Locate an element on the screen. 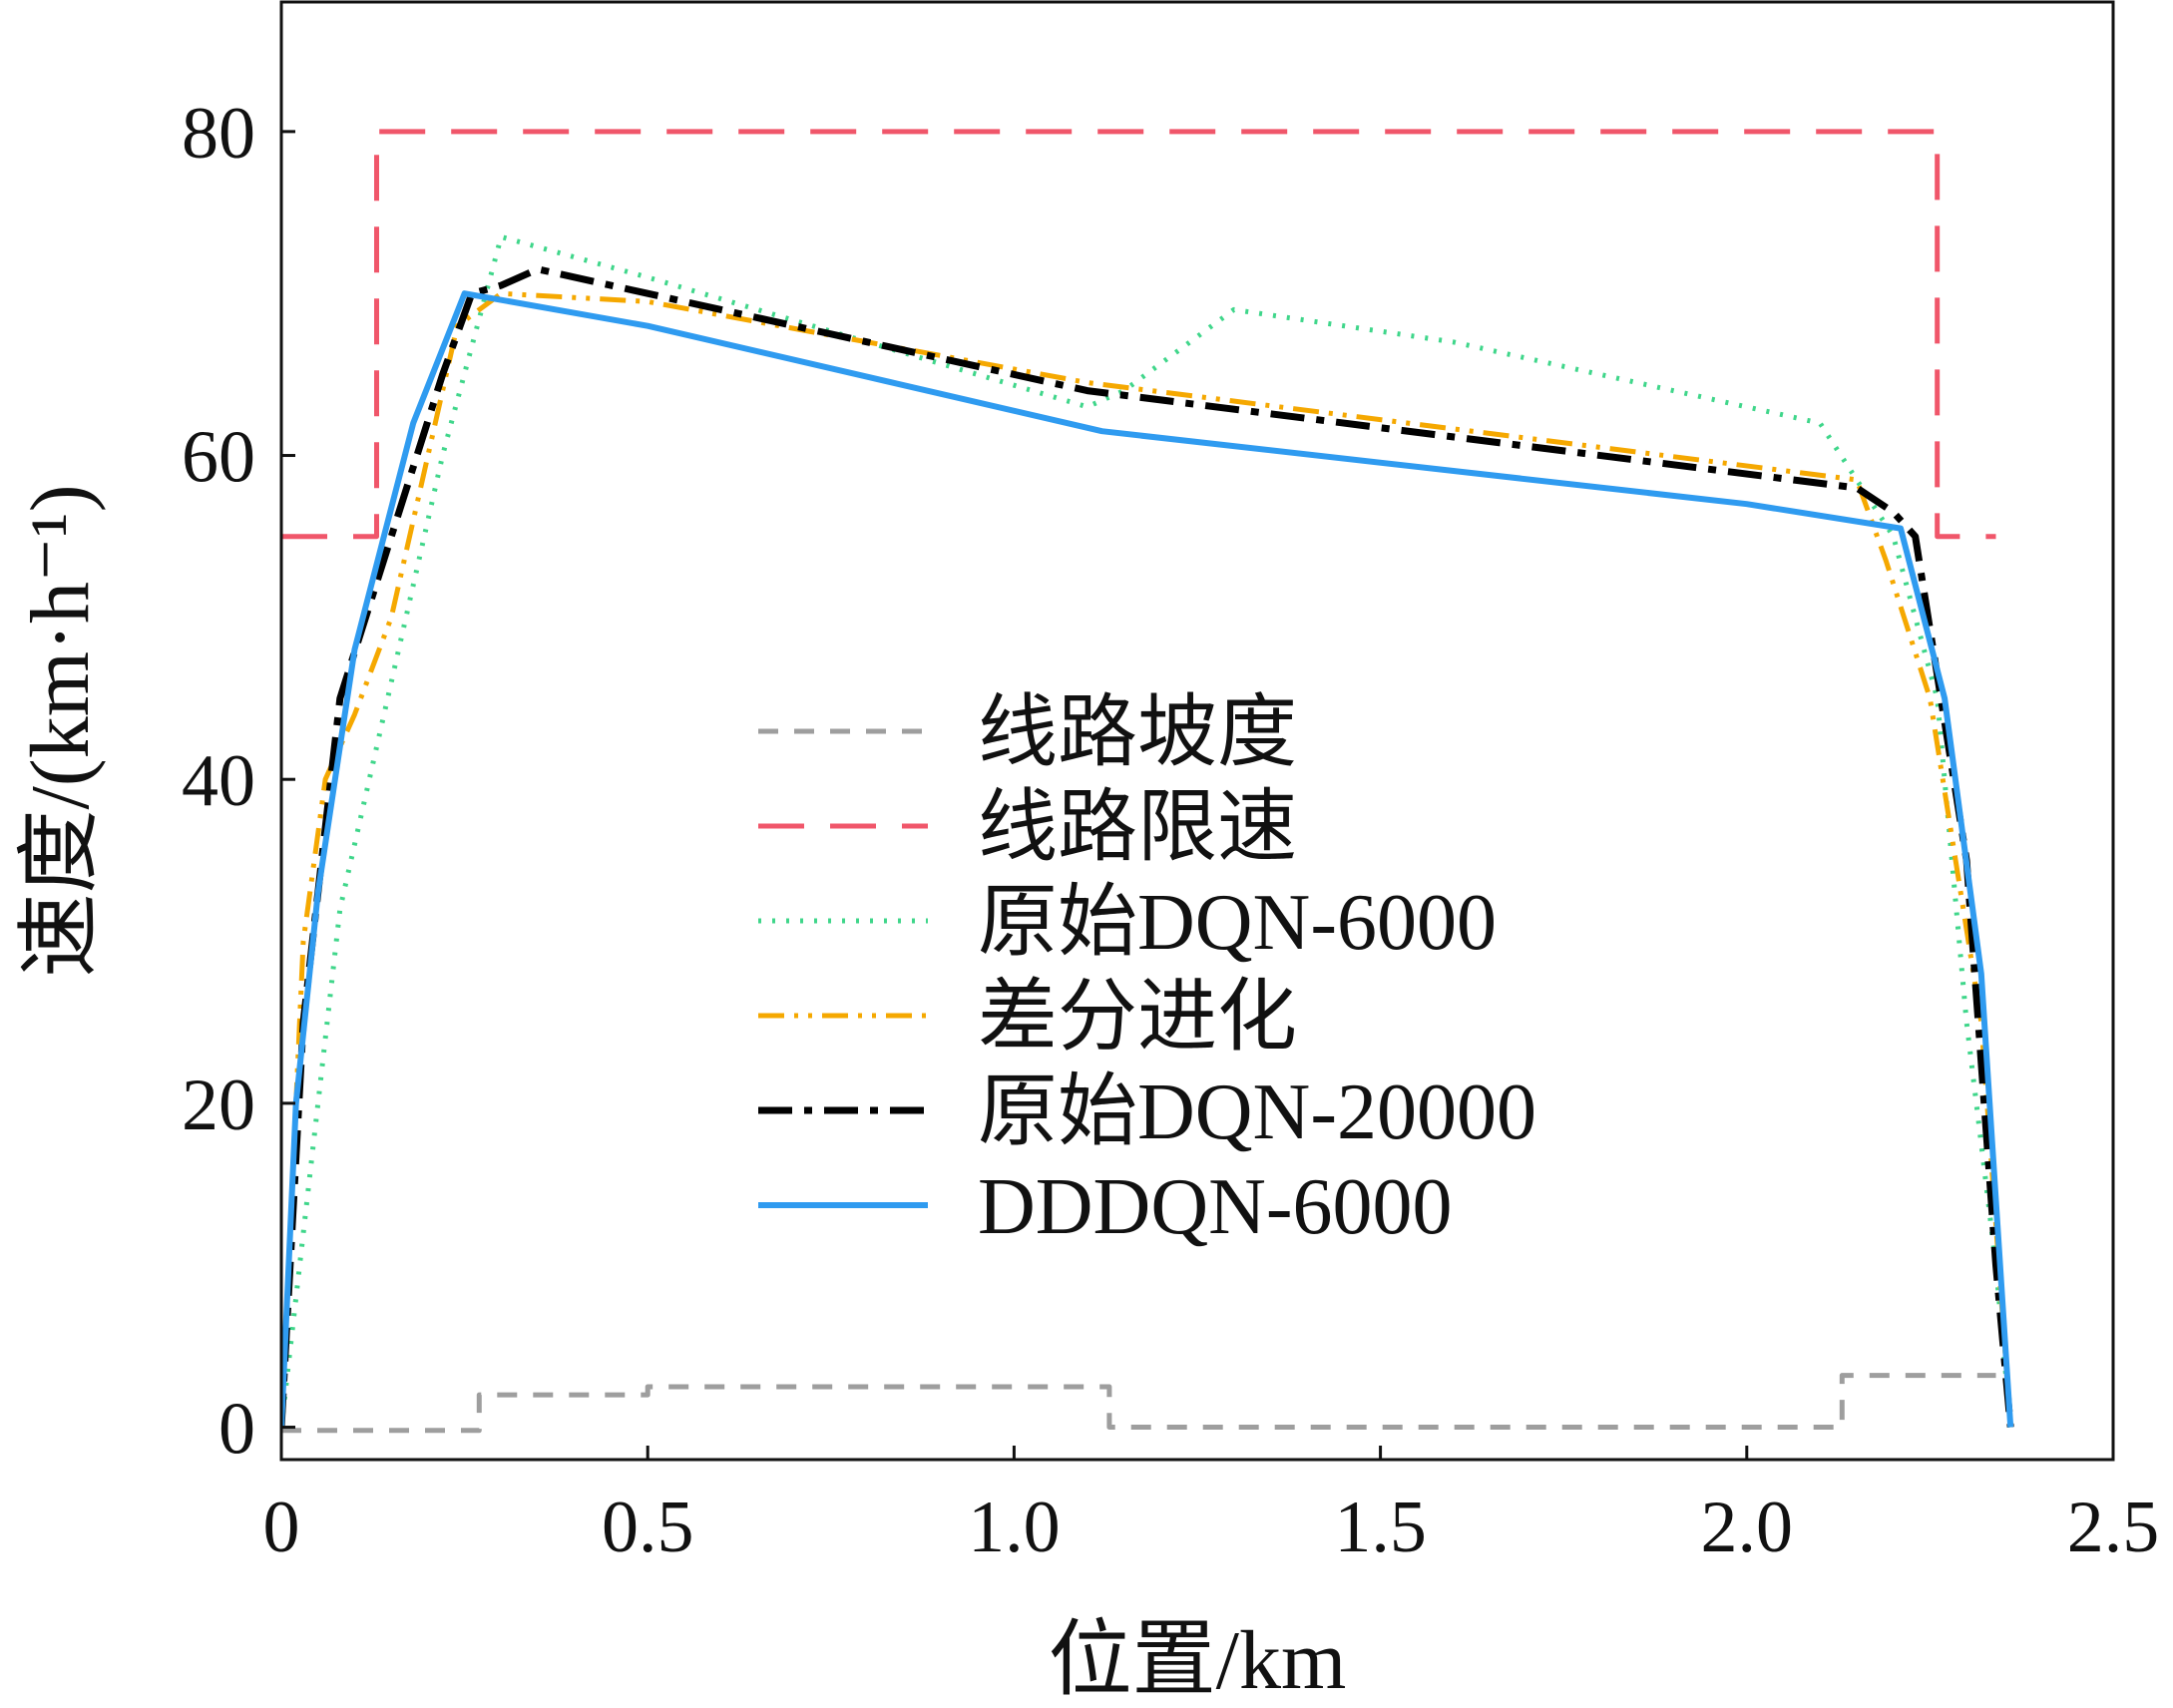 The width and height of the screenshot is (2173, 1708). x-tick-label-1: 0.5 is located at coordinates (648, 1527).